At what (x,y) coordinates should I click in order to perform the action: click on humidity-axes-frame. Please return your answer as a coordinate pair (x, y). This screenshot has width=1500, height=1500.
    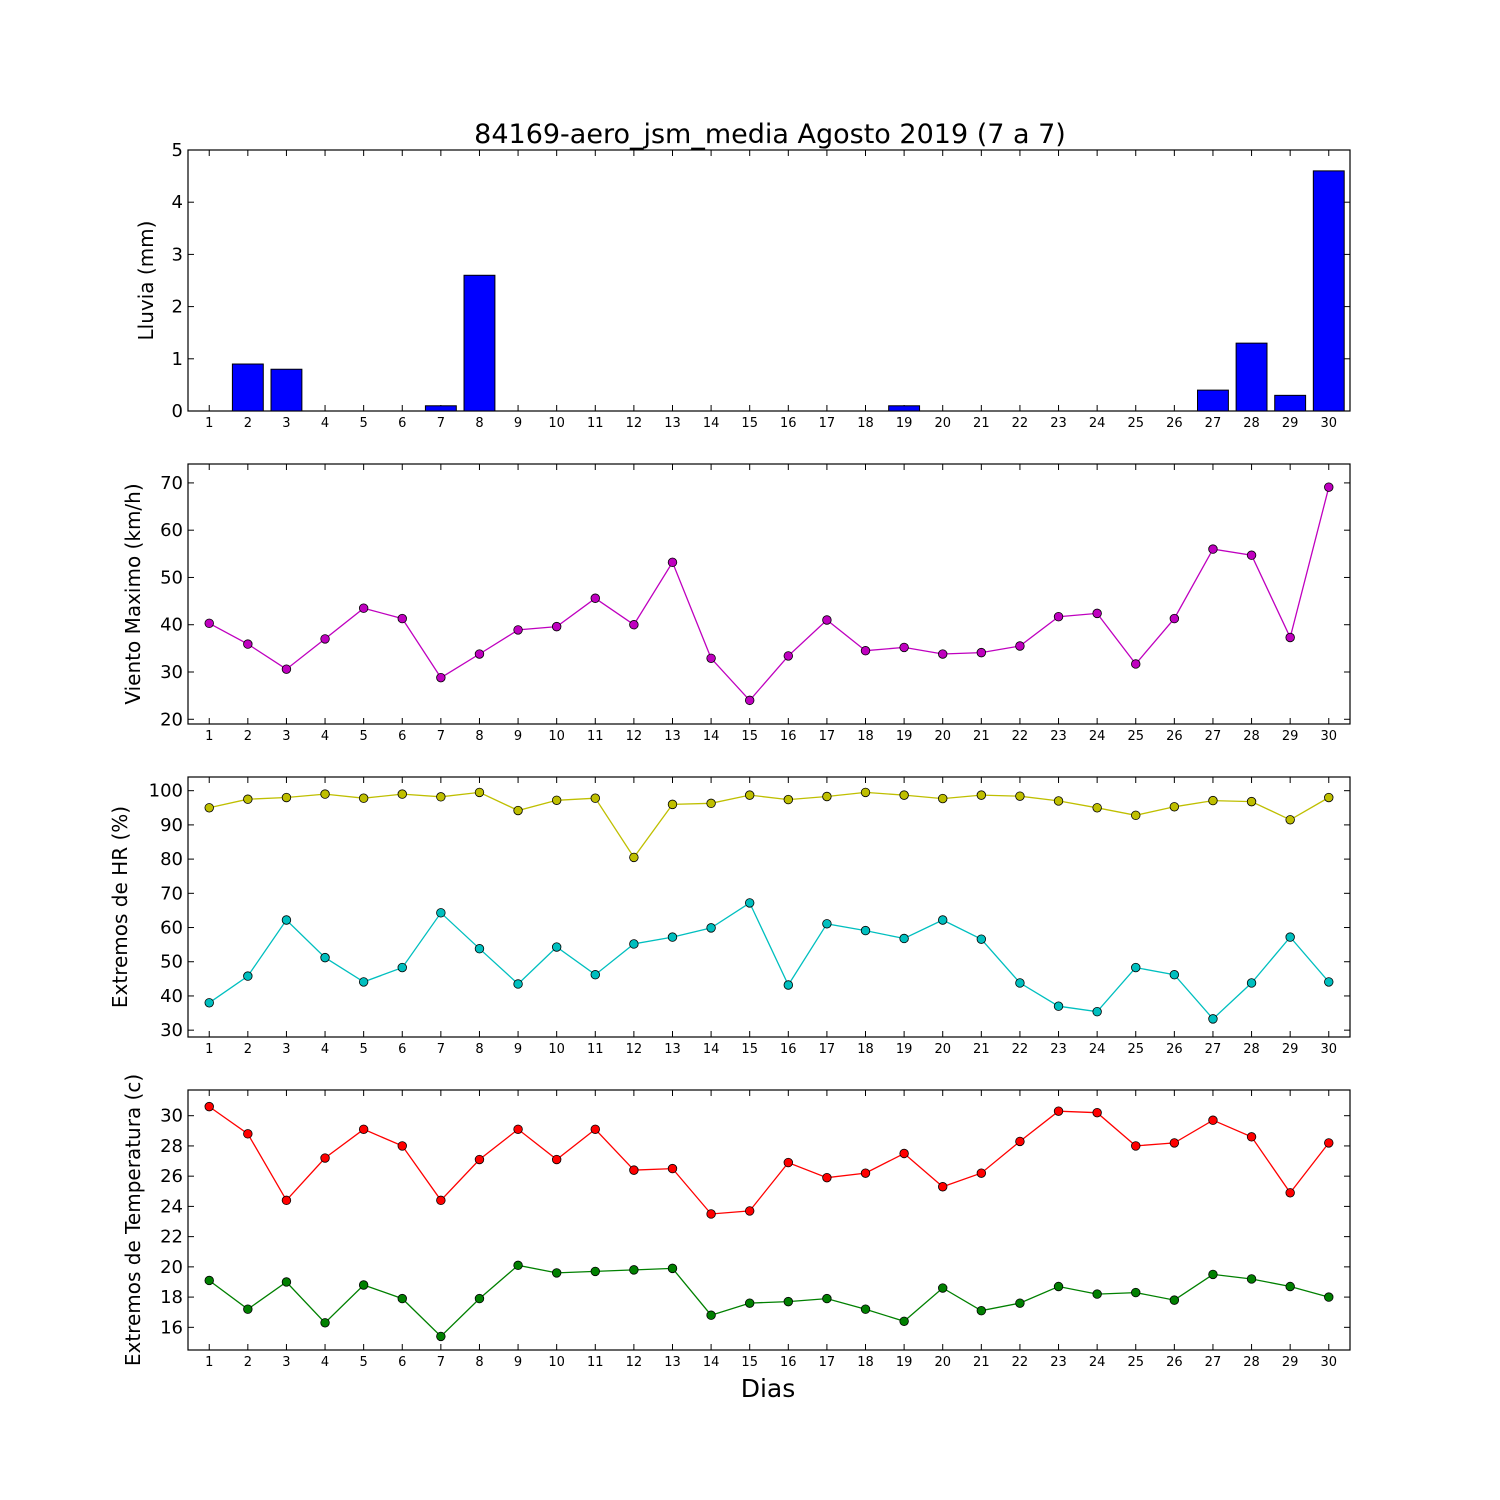
    Looking at the image, I should click on (769, 907).